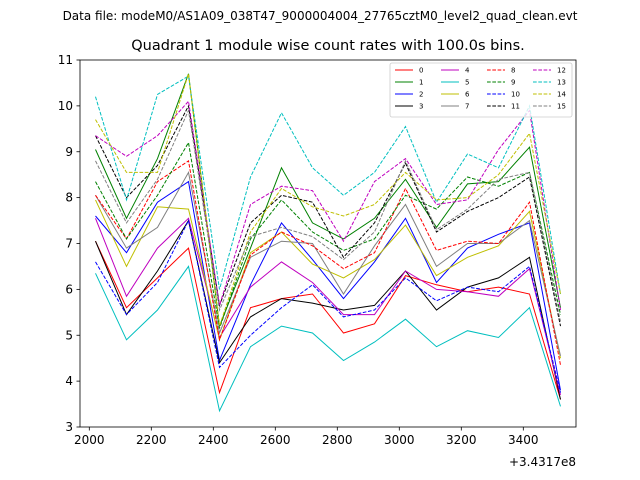 This screenshot has width=640, height=480. What do you see at coordinates (421, 107) in the screenshot?
I see `legend-label-3: 3` at bounding box center [421, 107].